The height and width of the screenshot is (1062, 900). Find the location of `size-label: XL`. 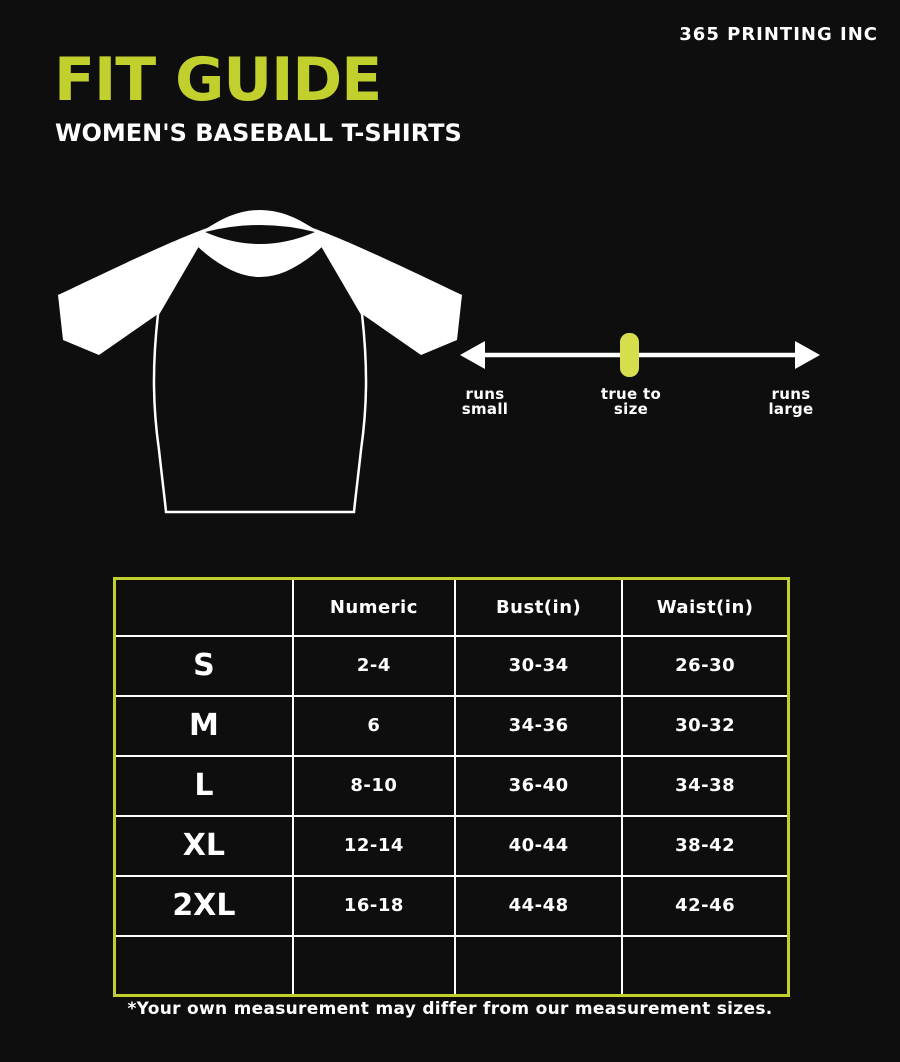

size-label: XL is located at coordinates (203, 845).